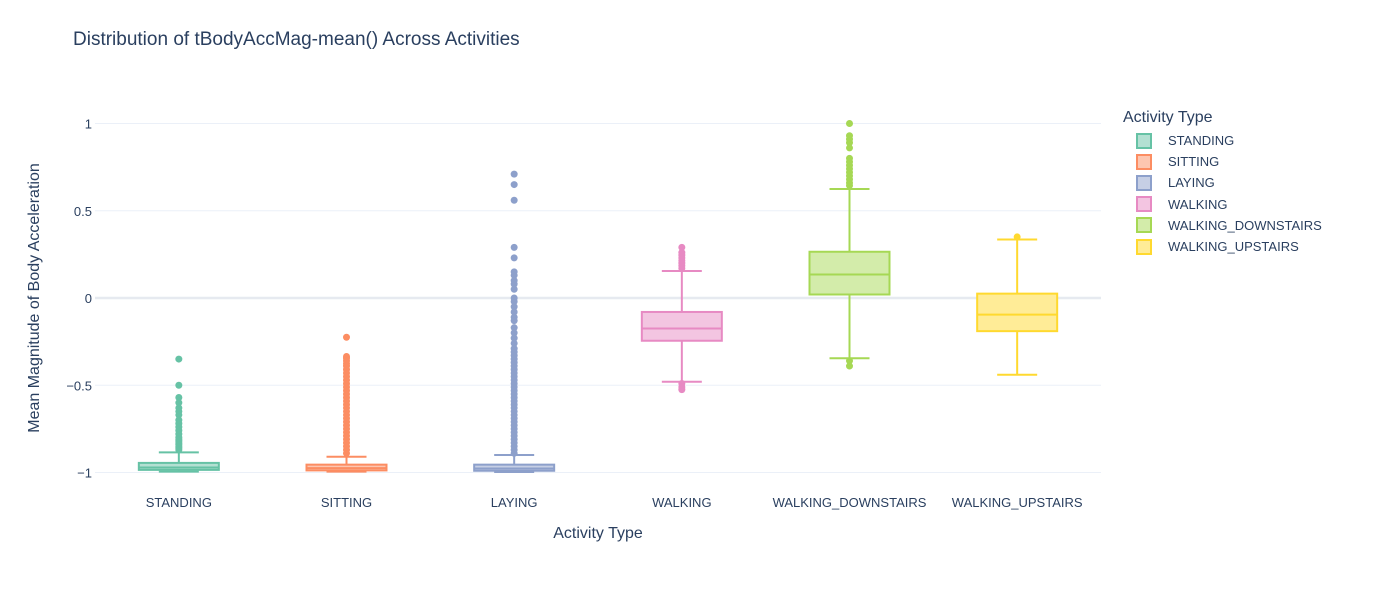 The width and height of the screenshot is (1382, 590). What do you see at coordinates (850, 502) in the screenshot?
I see `x-tick-label: WALKING_DOWNSTAIRS` at bounding box center [850, 502].